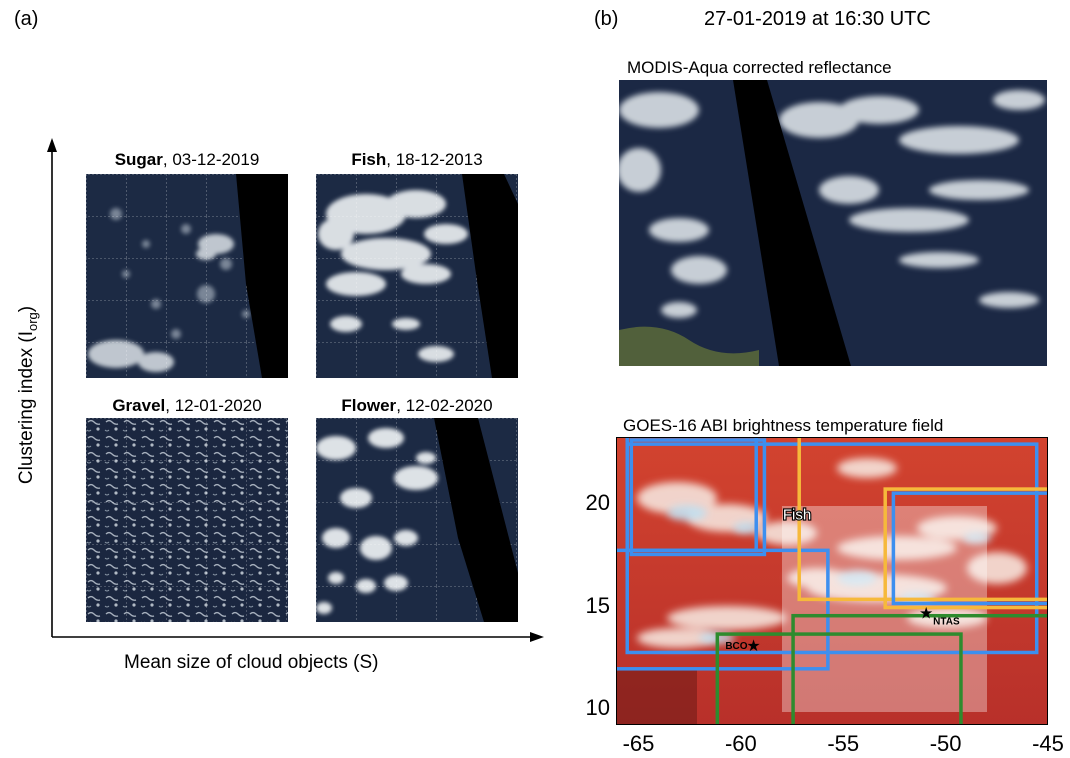 This screenshot has height=758, width=1070. Describe the element at coordinates (26, 19) in the screenshot. I see `panel-a-label: (a)` at that location.